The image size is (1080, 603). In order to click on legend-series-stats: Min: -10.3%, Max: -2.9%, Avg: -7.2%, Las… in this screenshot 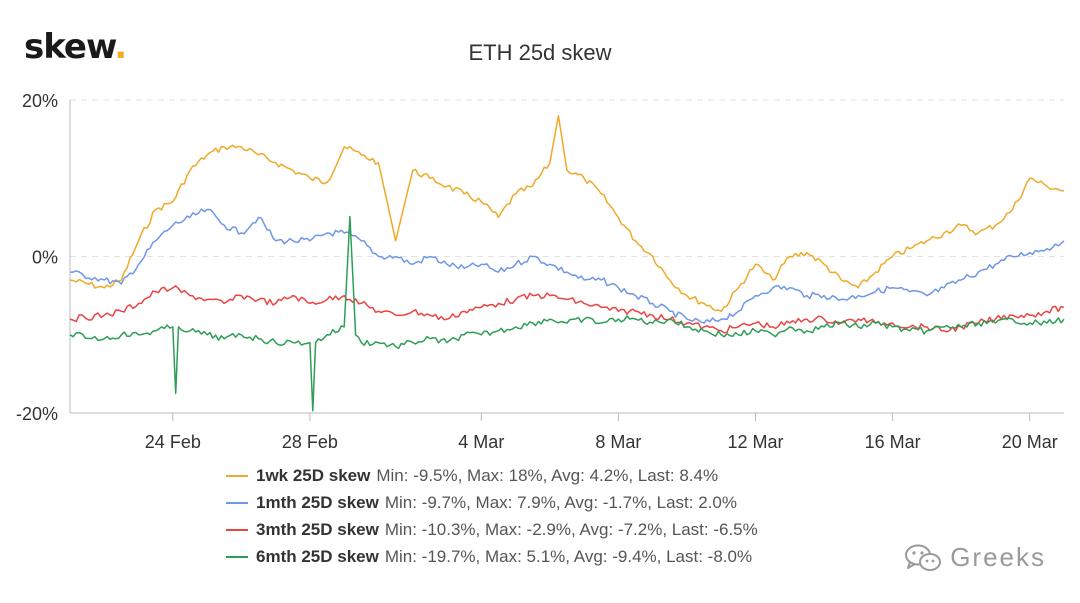, I will do `click(571, 529)`.